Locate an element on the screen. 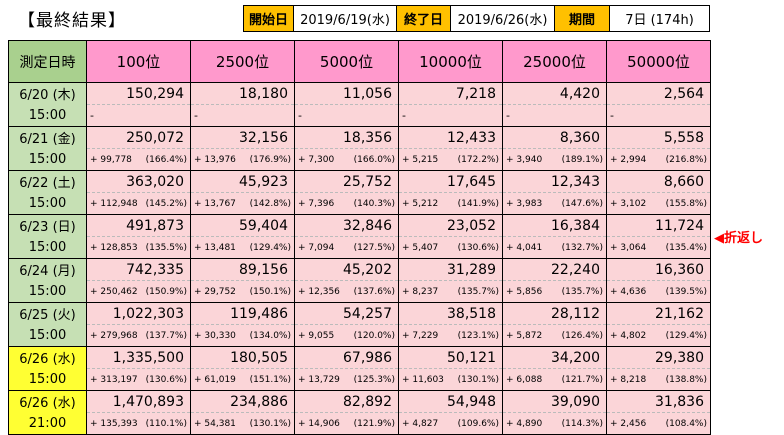 The height and width of the screenshot is (435, 784). cell-value: 8,660 is located at coordinates (658, 181).